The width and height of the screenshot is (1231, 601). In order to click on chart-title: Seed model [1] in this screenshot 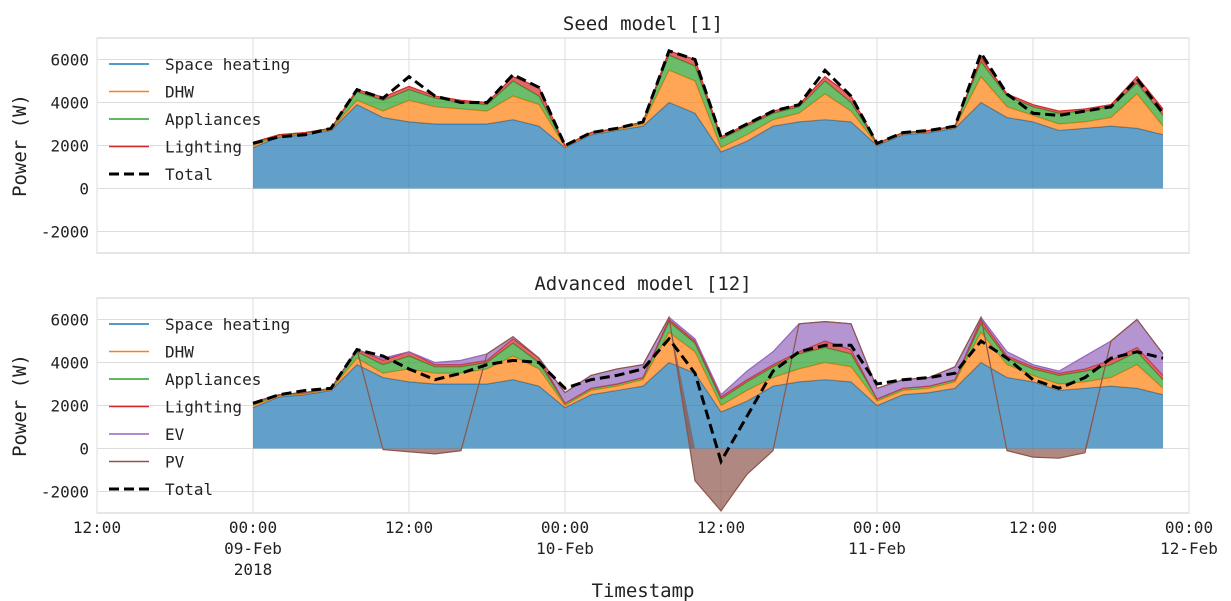, I will do `click(643, 24)`.